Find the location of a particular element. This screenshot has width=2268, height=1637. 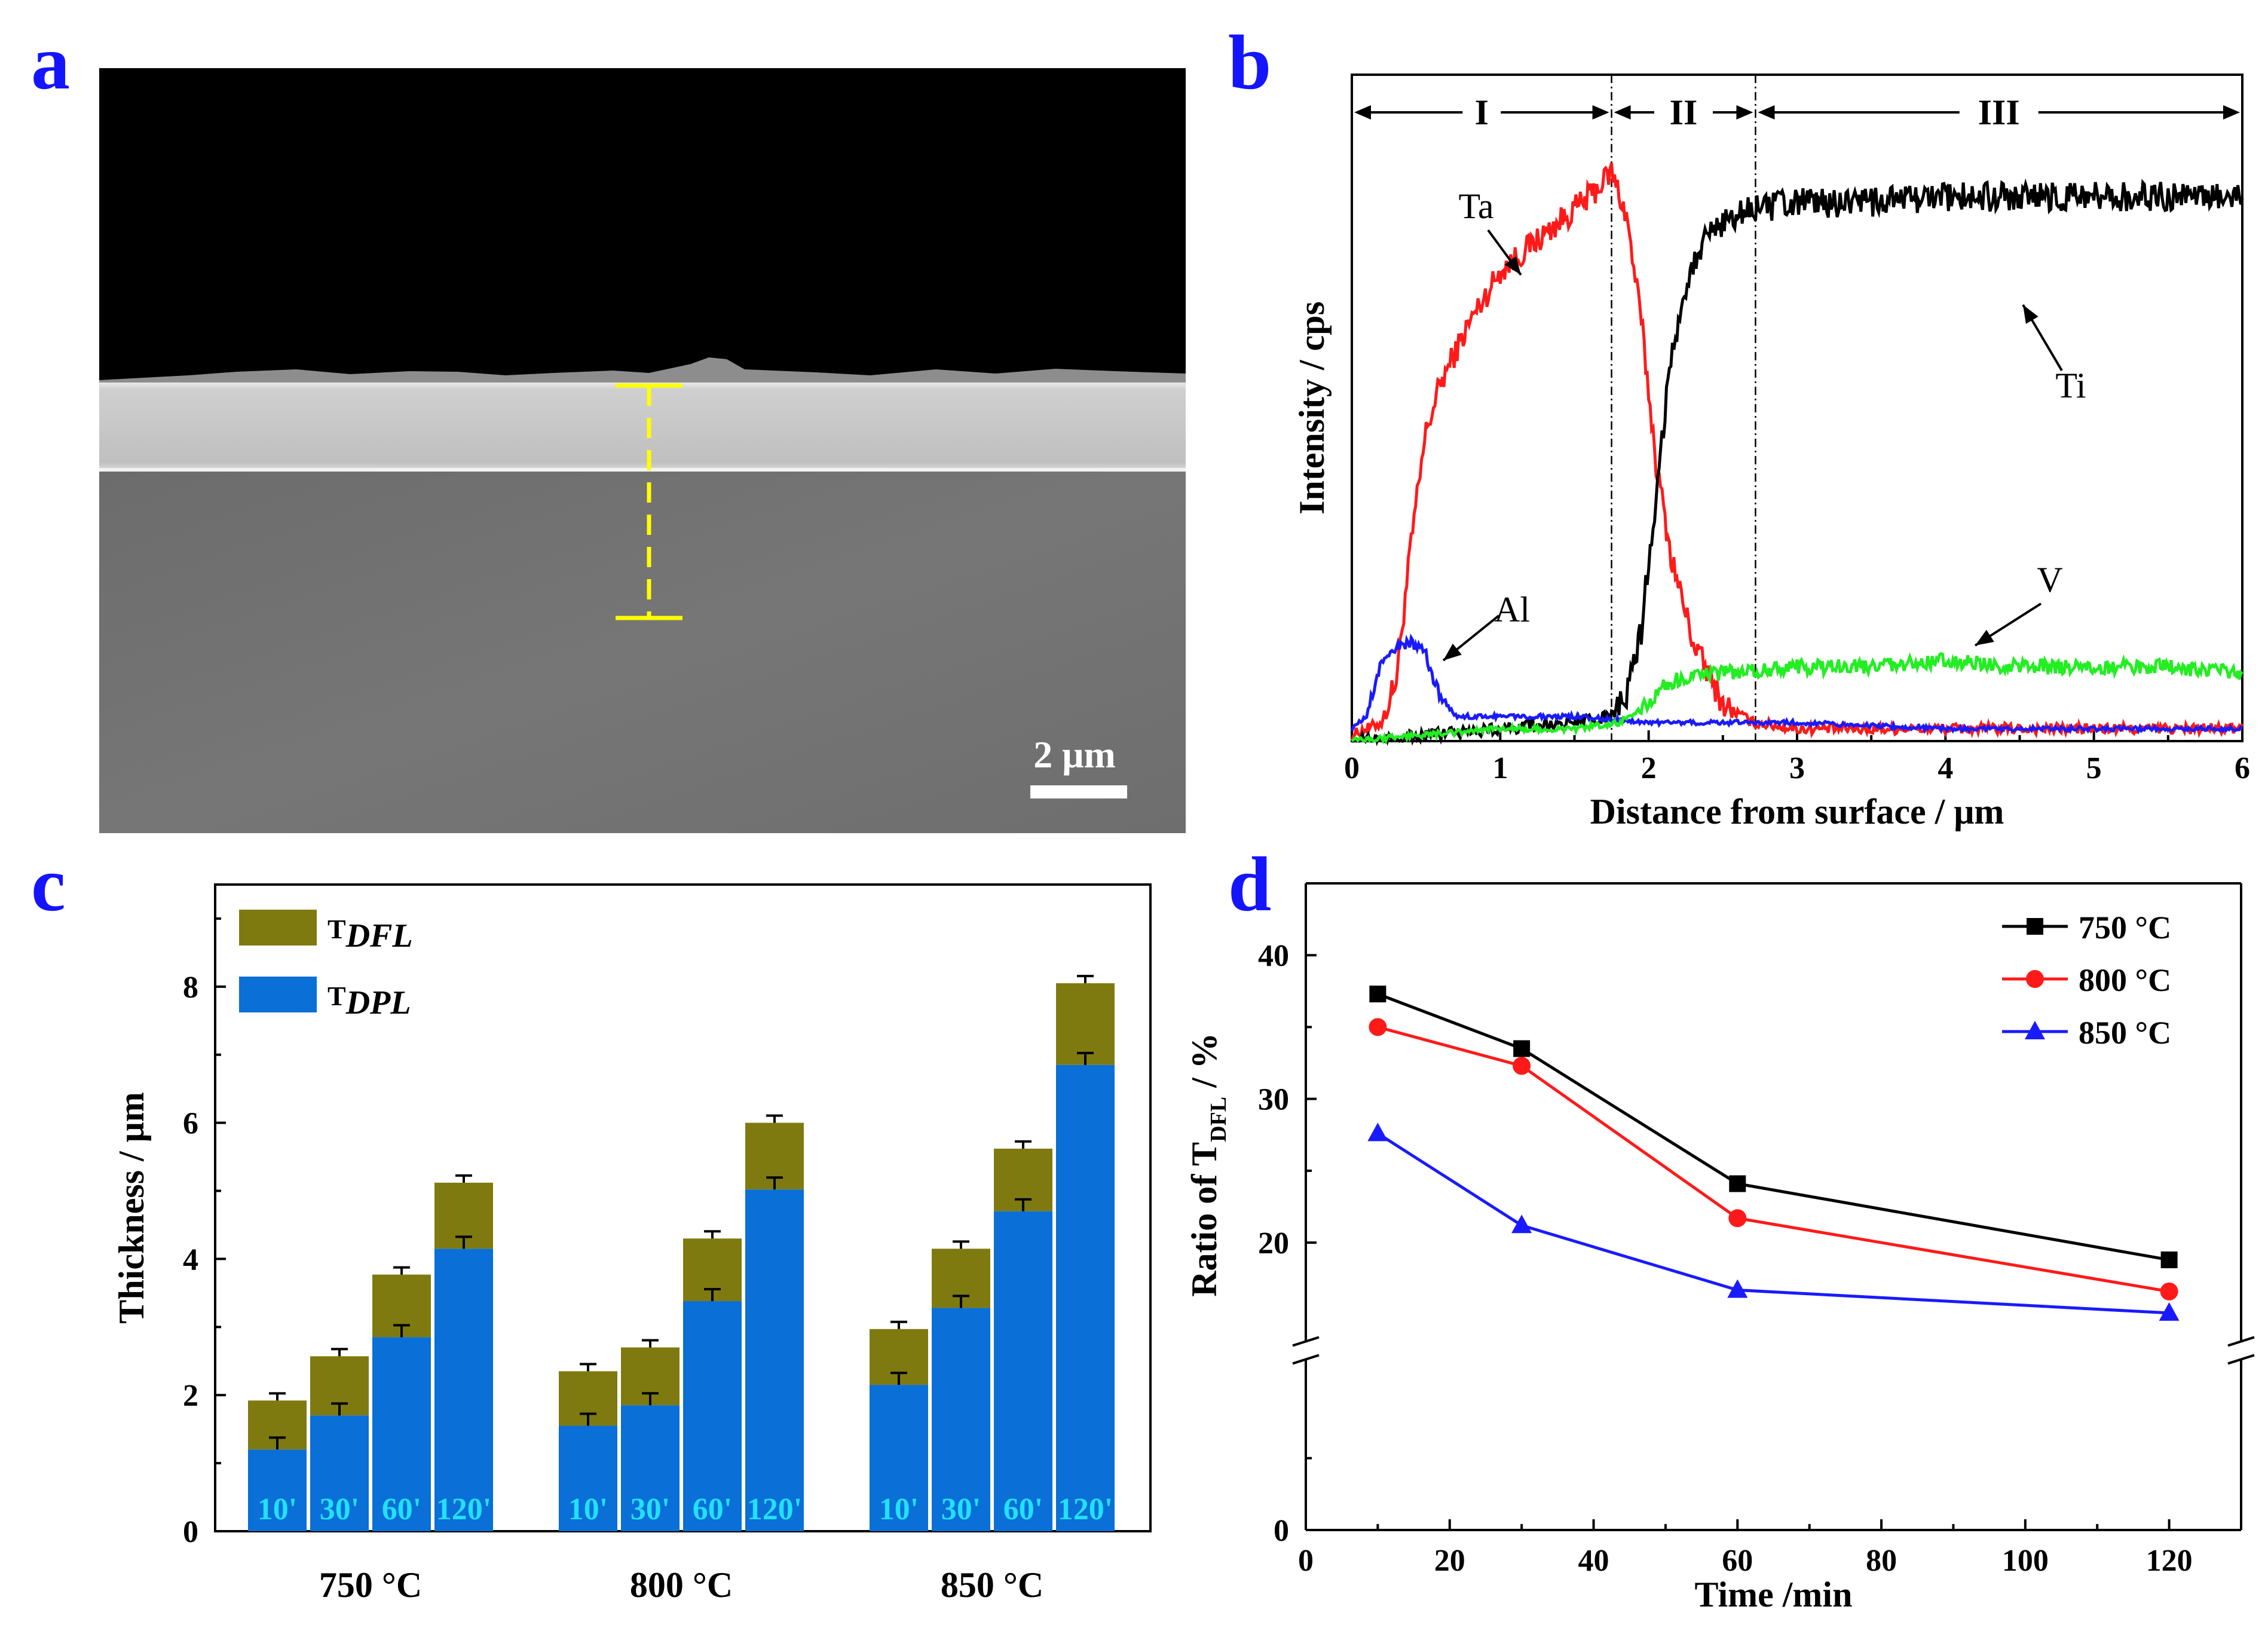

region-label-III: III is located at coordinates (1999, 113).